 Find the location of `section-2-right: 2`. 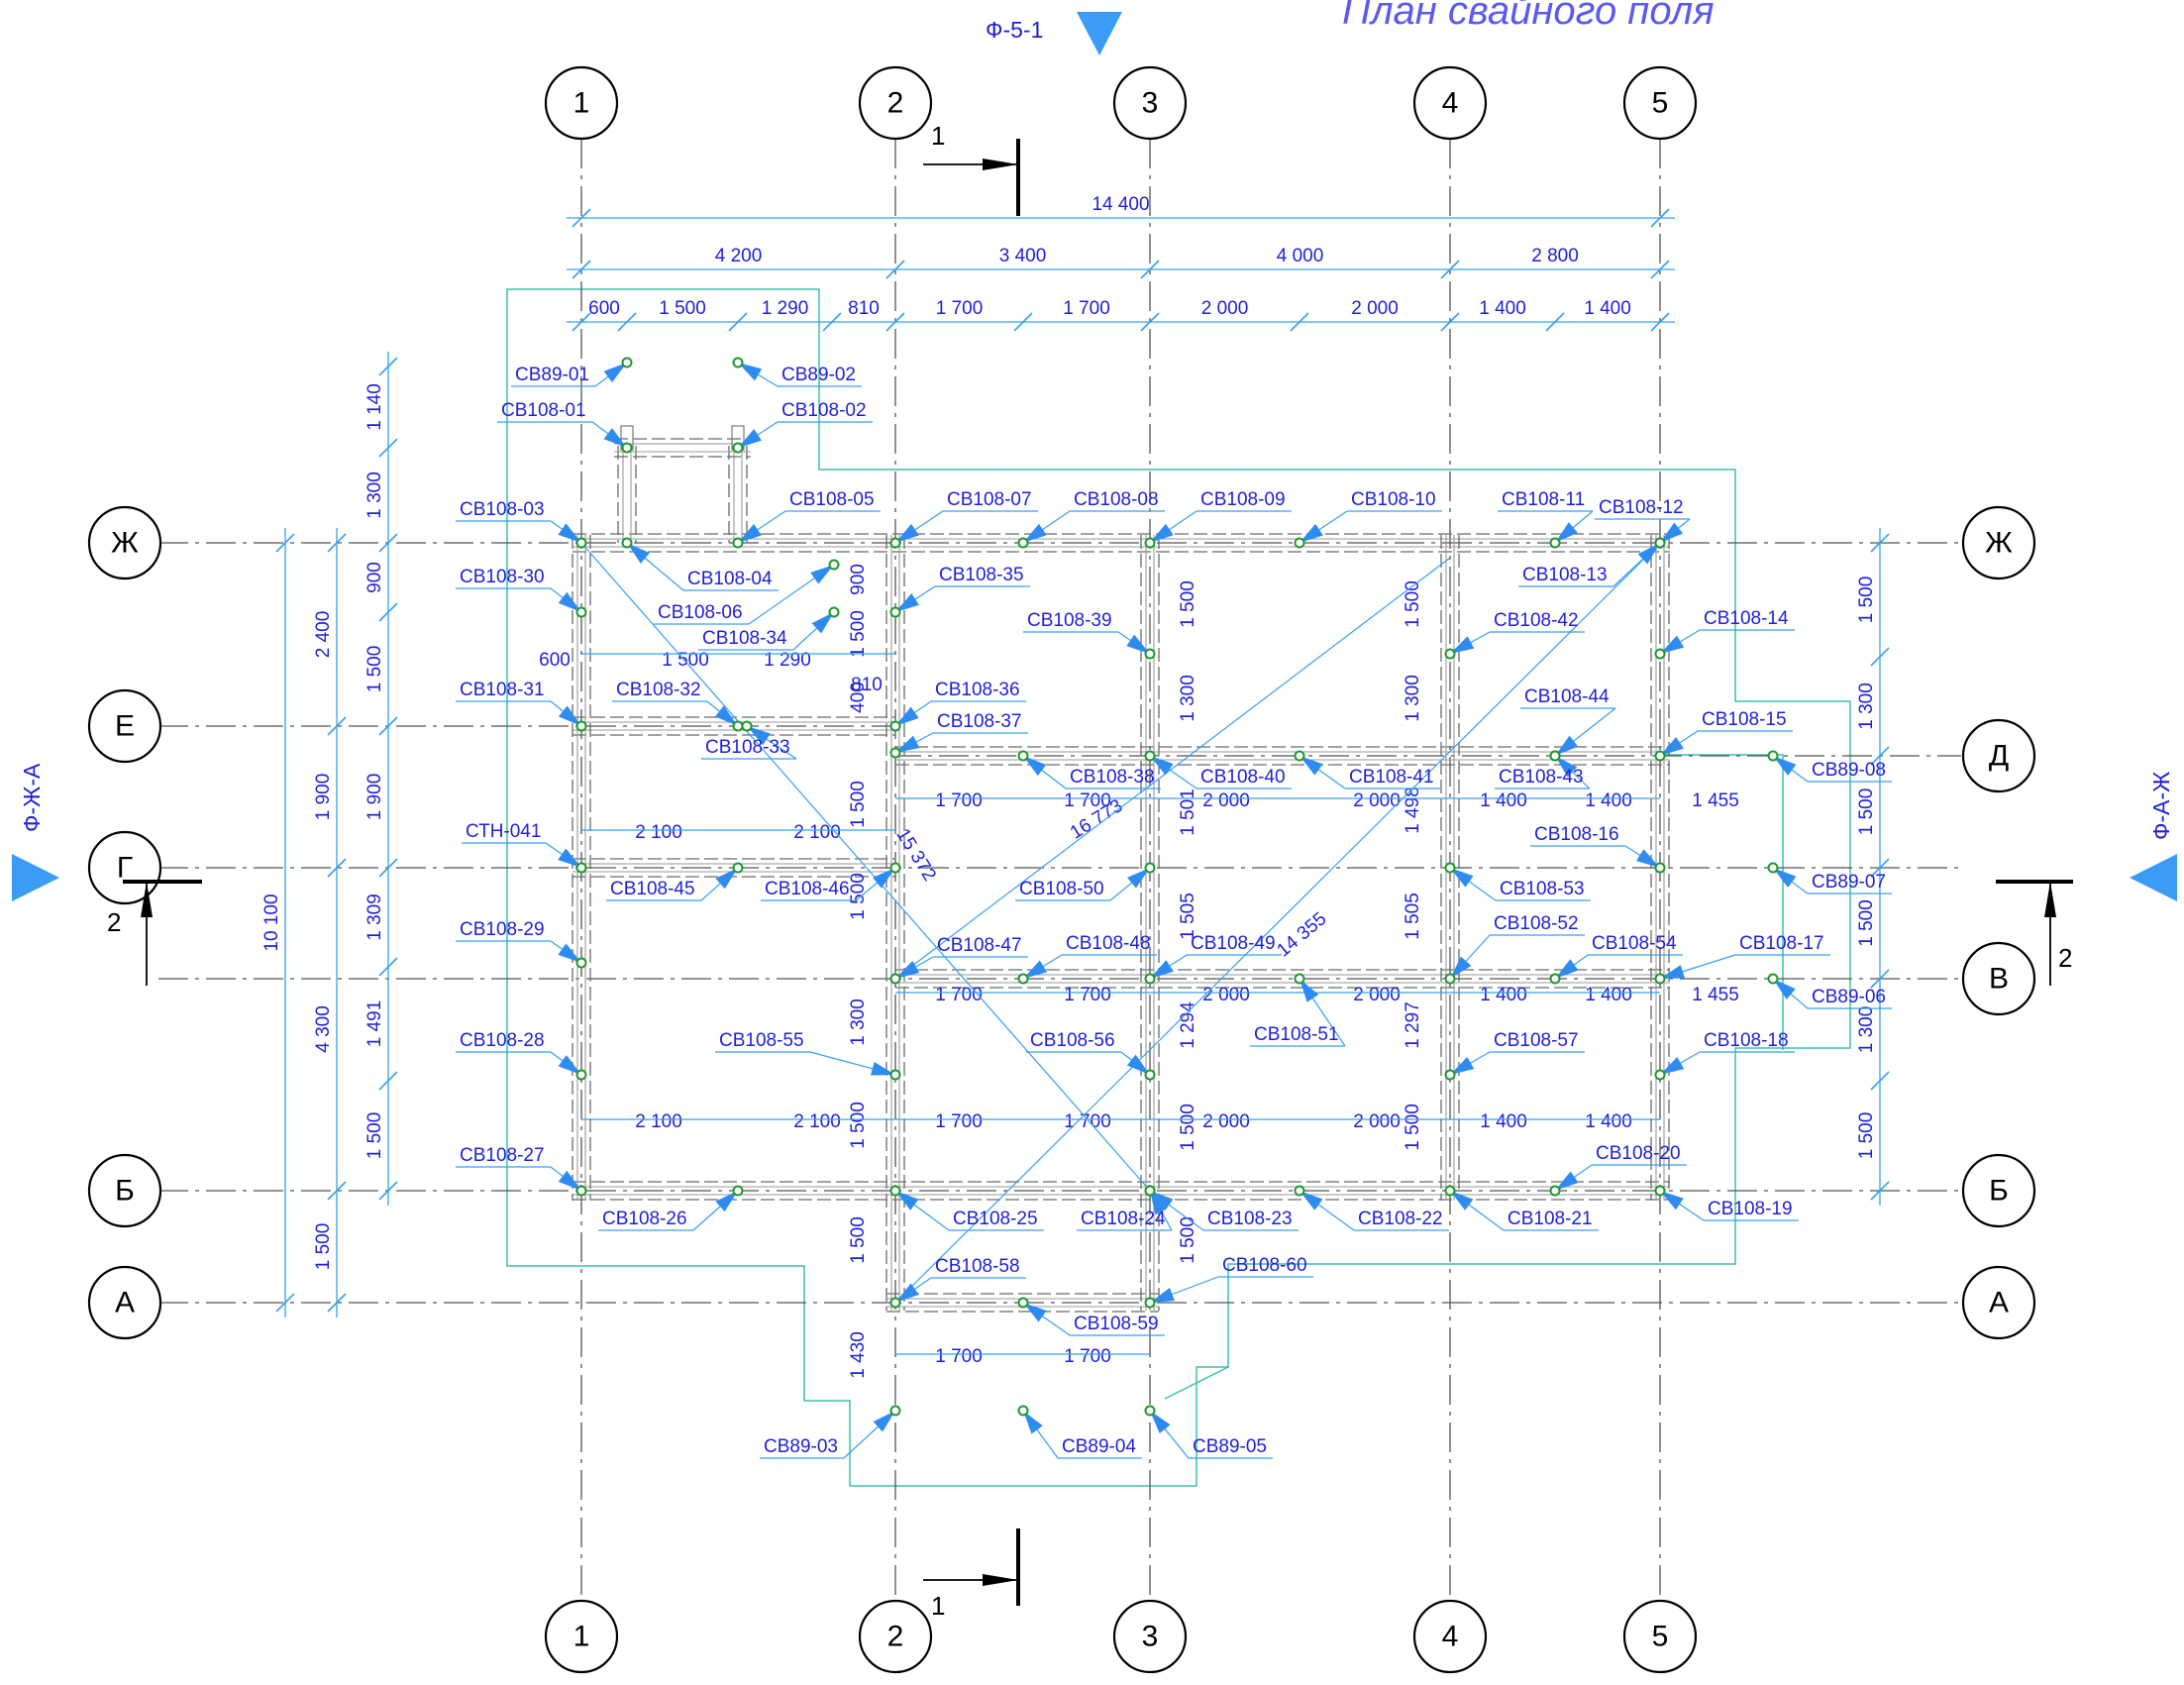

section-2-right: 2 is located at coordinates (2034, 933).